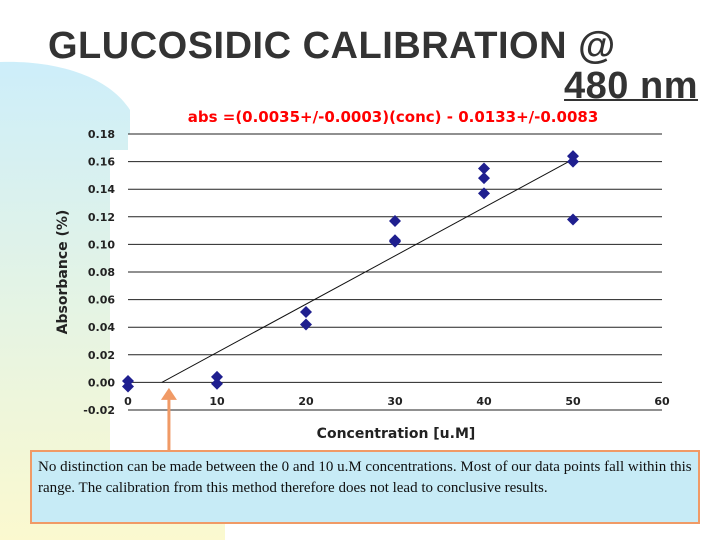  Describe the element at coordinates (101, 217) in the screenshot. I see `y-tick-label: 0.12` at that location.